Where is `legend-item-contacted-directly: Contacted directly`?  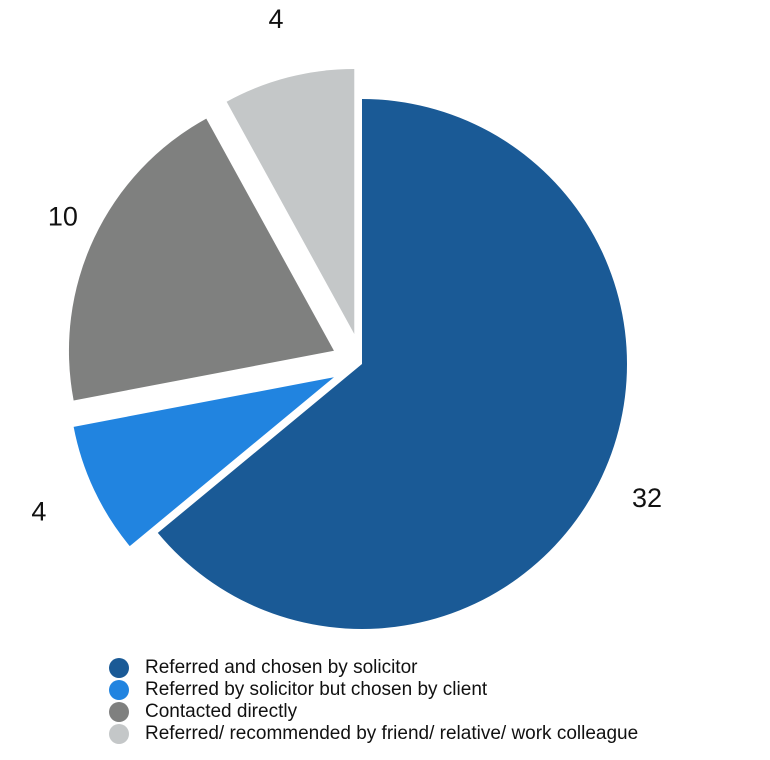 legend-item-contacted-directly: Contacted directly is located at coordinates (373, 712).